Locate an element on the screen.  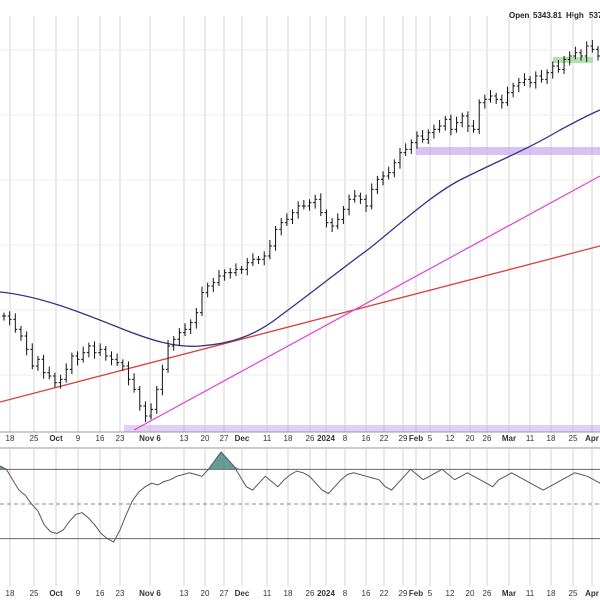
high-value: 537 is located at coordinates (594, 15).